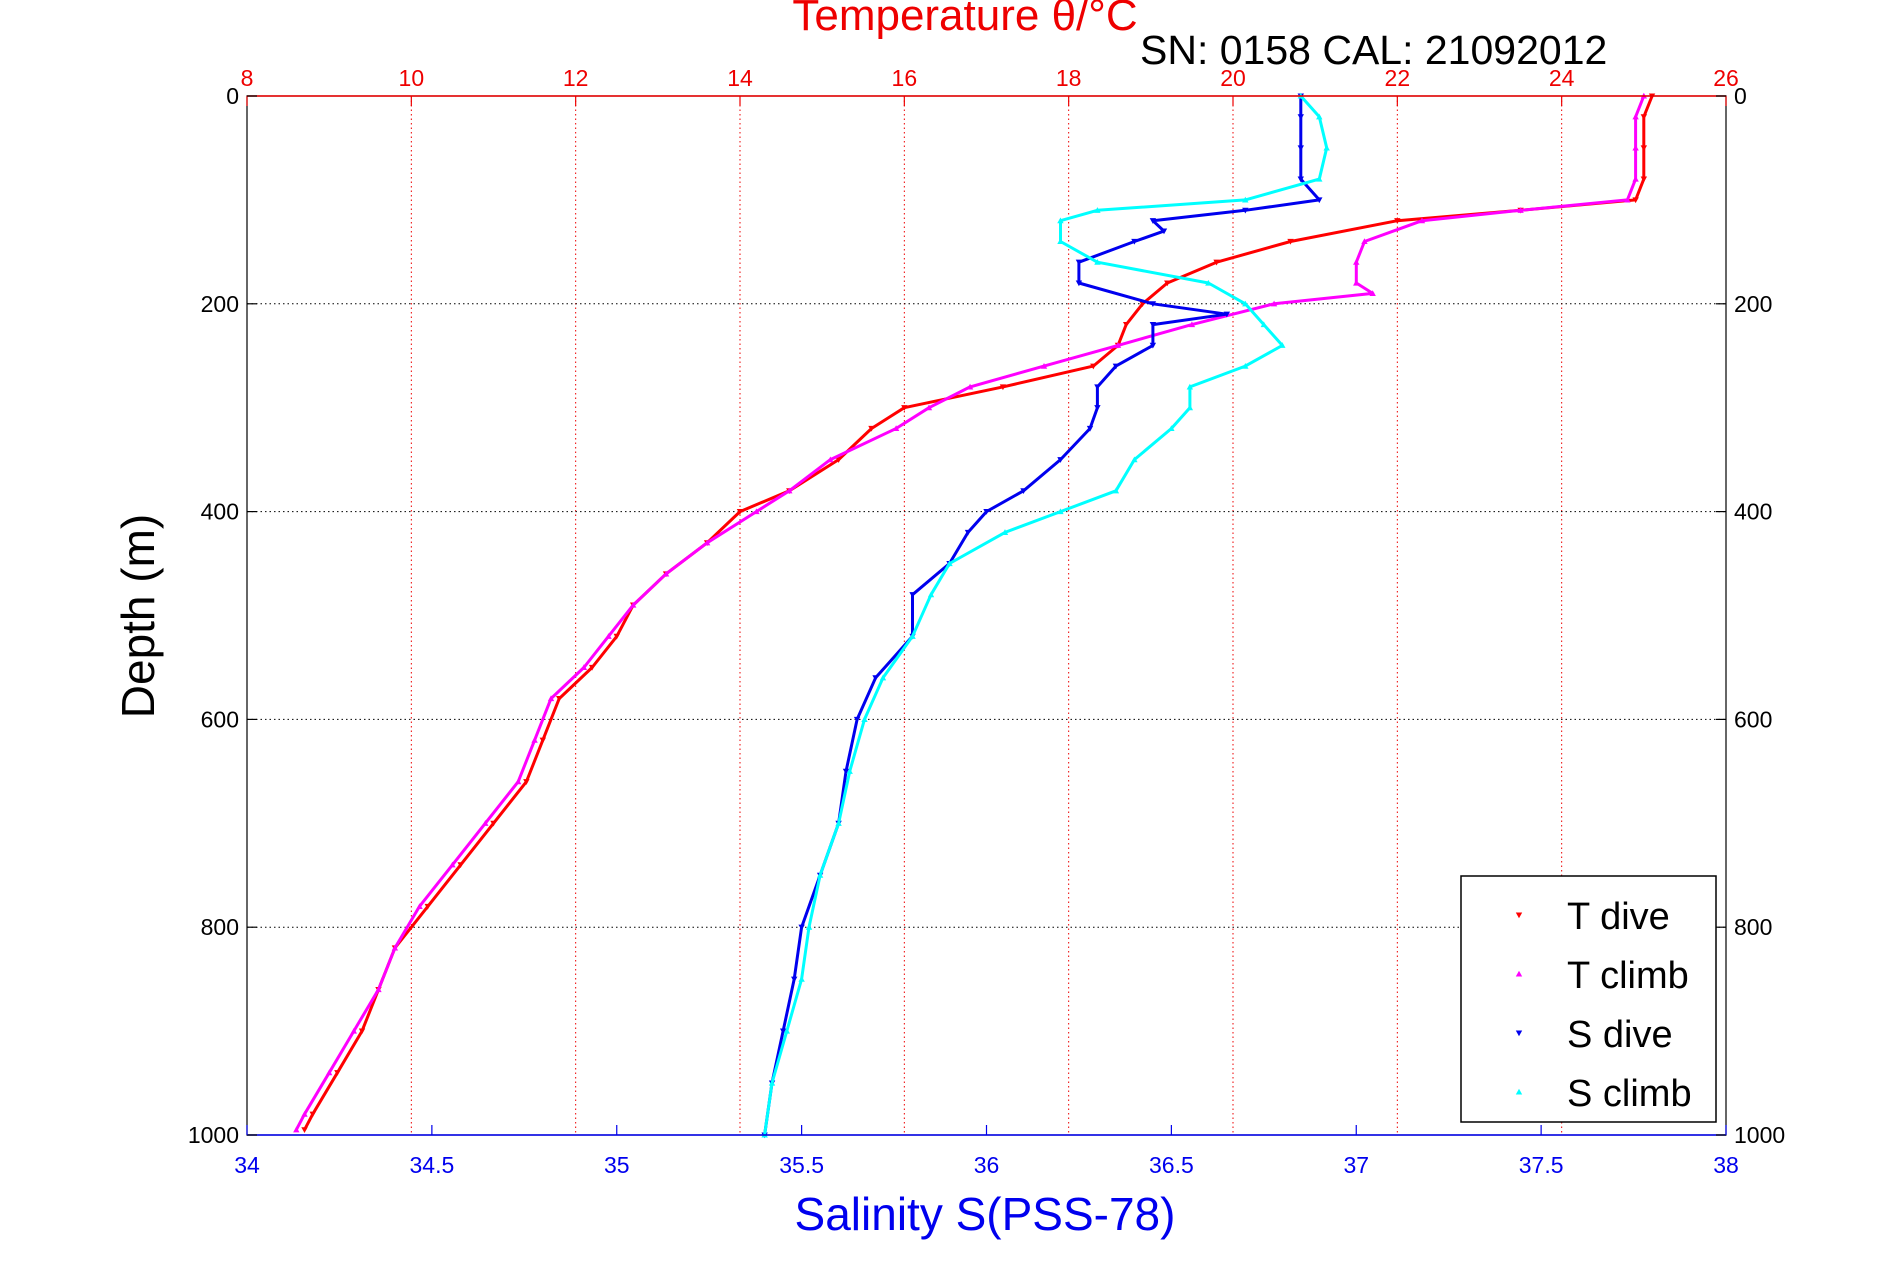 Image resolution: width=1891 pixels, height=1262 pixels. I want to click on top-tick-label: 12, so click(576, 78).